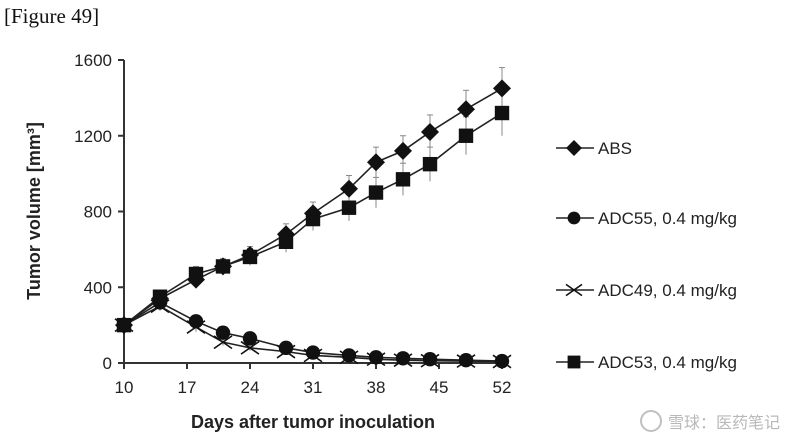 The height and width of the screenshot is (443, 800). I want to click on legend-label: ADC53, 0.4 mg/kg, so click(667, 362).